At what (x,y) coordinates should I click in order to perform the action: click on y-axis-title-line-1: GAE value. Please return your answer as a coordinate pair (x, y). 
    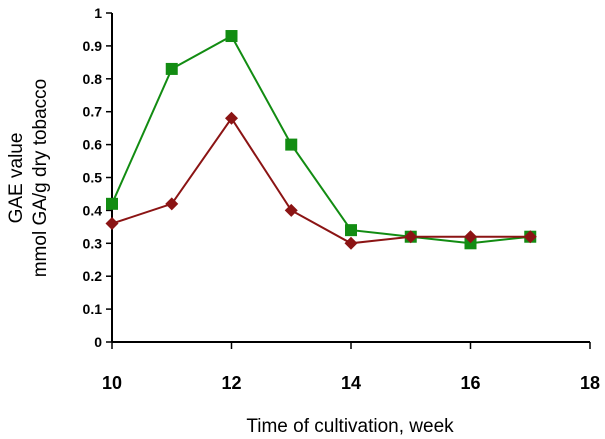
    Looking at the image, I should click on (16, 178).